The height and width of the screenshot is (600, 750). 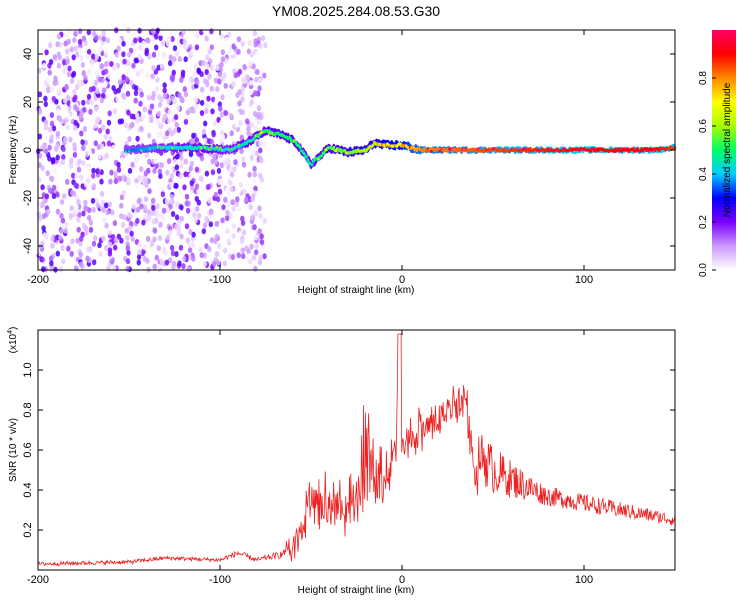 What do you see at coordinates (38, 580) in the screenshot?
I see `x-tick-label: -200` at bounding box center [38, 580].